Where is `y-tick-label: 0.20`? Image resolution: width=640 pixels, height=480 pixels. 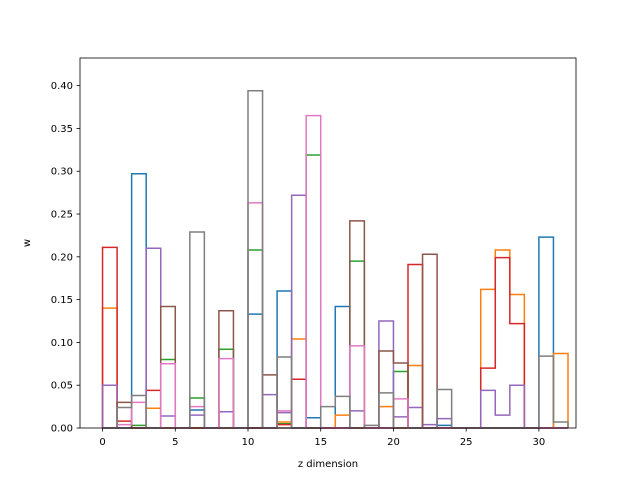 y-tick-label: 0.20 is located at coordinates (62, 257).